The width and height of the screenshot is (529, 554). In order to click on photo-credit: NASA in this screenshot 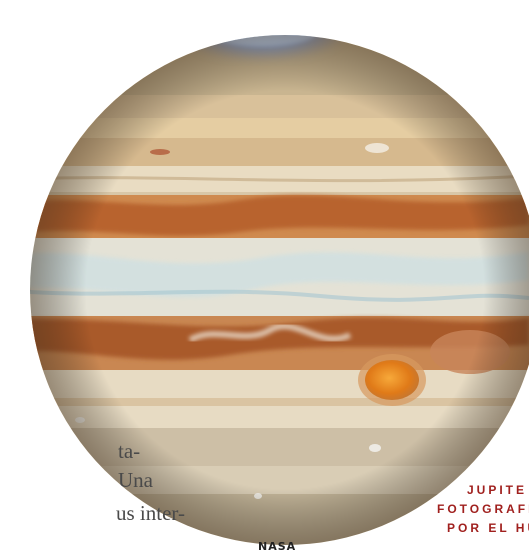, I will do `click(277, 546)`.